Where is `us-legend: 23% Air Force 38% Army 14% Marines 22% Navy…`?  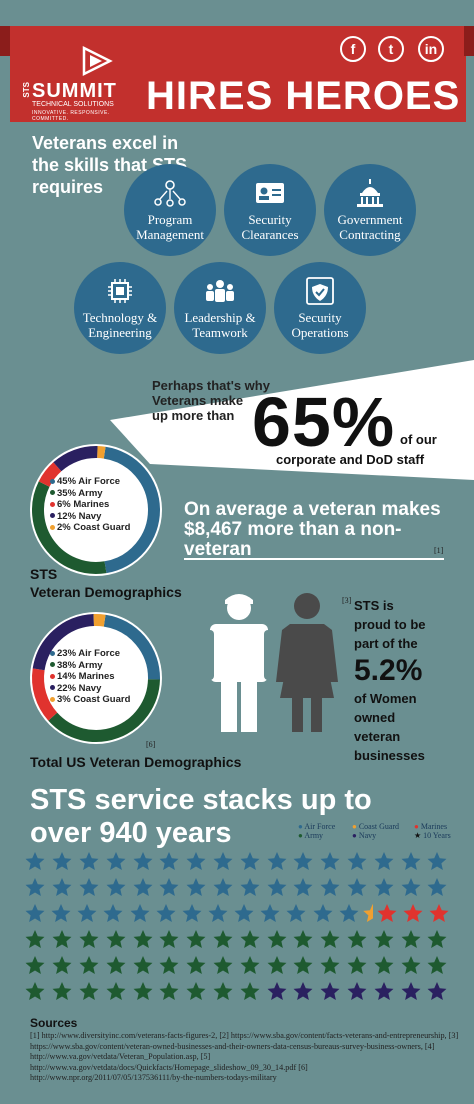
us-legend: 23% Air Force 38% Army 14% Marines 22% Navy… is located at coordinates (90, 677).